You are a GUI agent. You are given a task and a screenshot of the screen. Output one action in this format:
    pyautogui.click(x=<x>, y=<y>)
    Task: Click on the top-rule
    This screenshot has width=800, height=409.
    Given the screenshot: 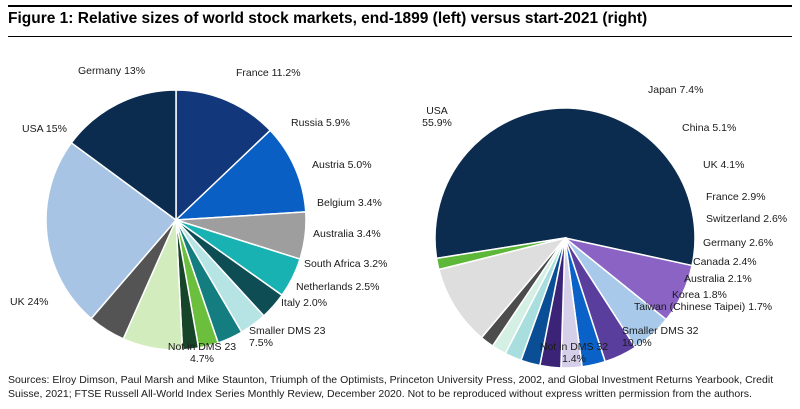 What is the action you would take?
    pyautogui.click(x=400, y=6)
    